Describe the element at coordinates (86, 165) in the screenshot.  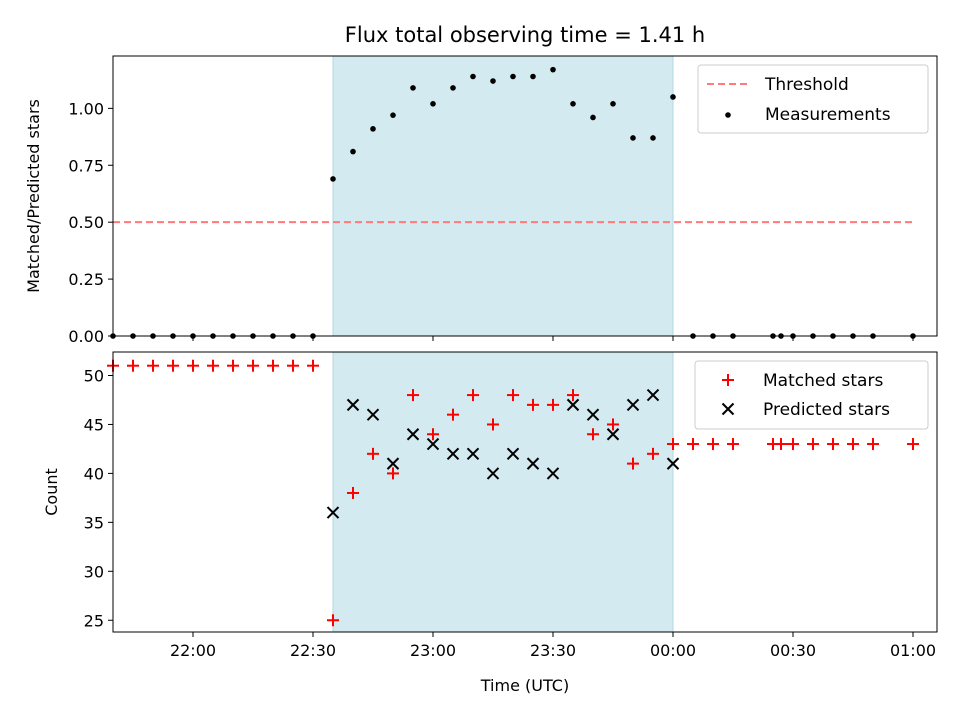
I see `top-y-tick-label: 0.75` at that location.